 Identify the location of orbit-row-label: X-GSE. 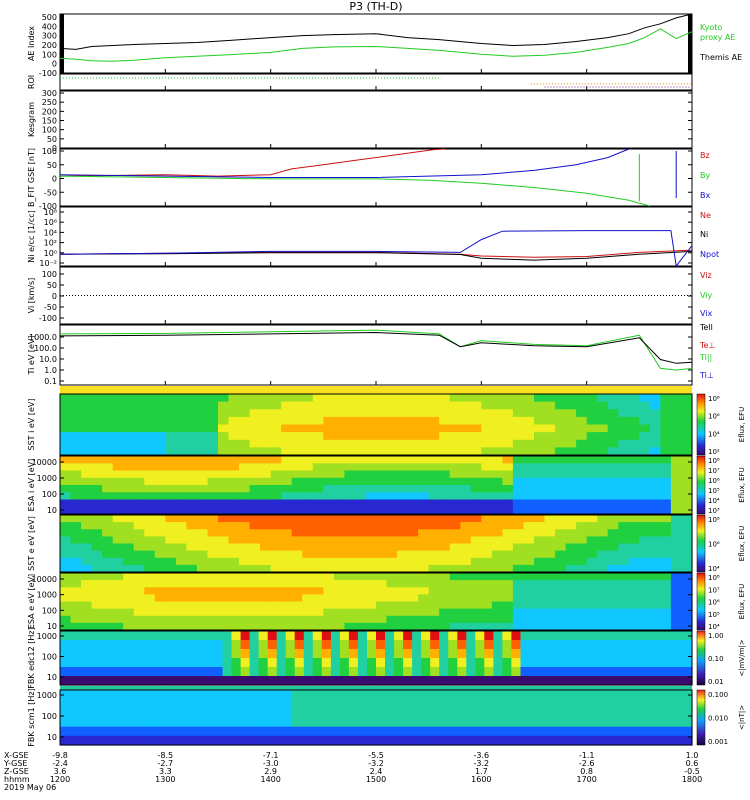
(16, 755).